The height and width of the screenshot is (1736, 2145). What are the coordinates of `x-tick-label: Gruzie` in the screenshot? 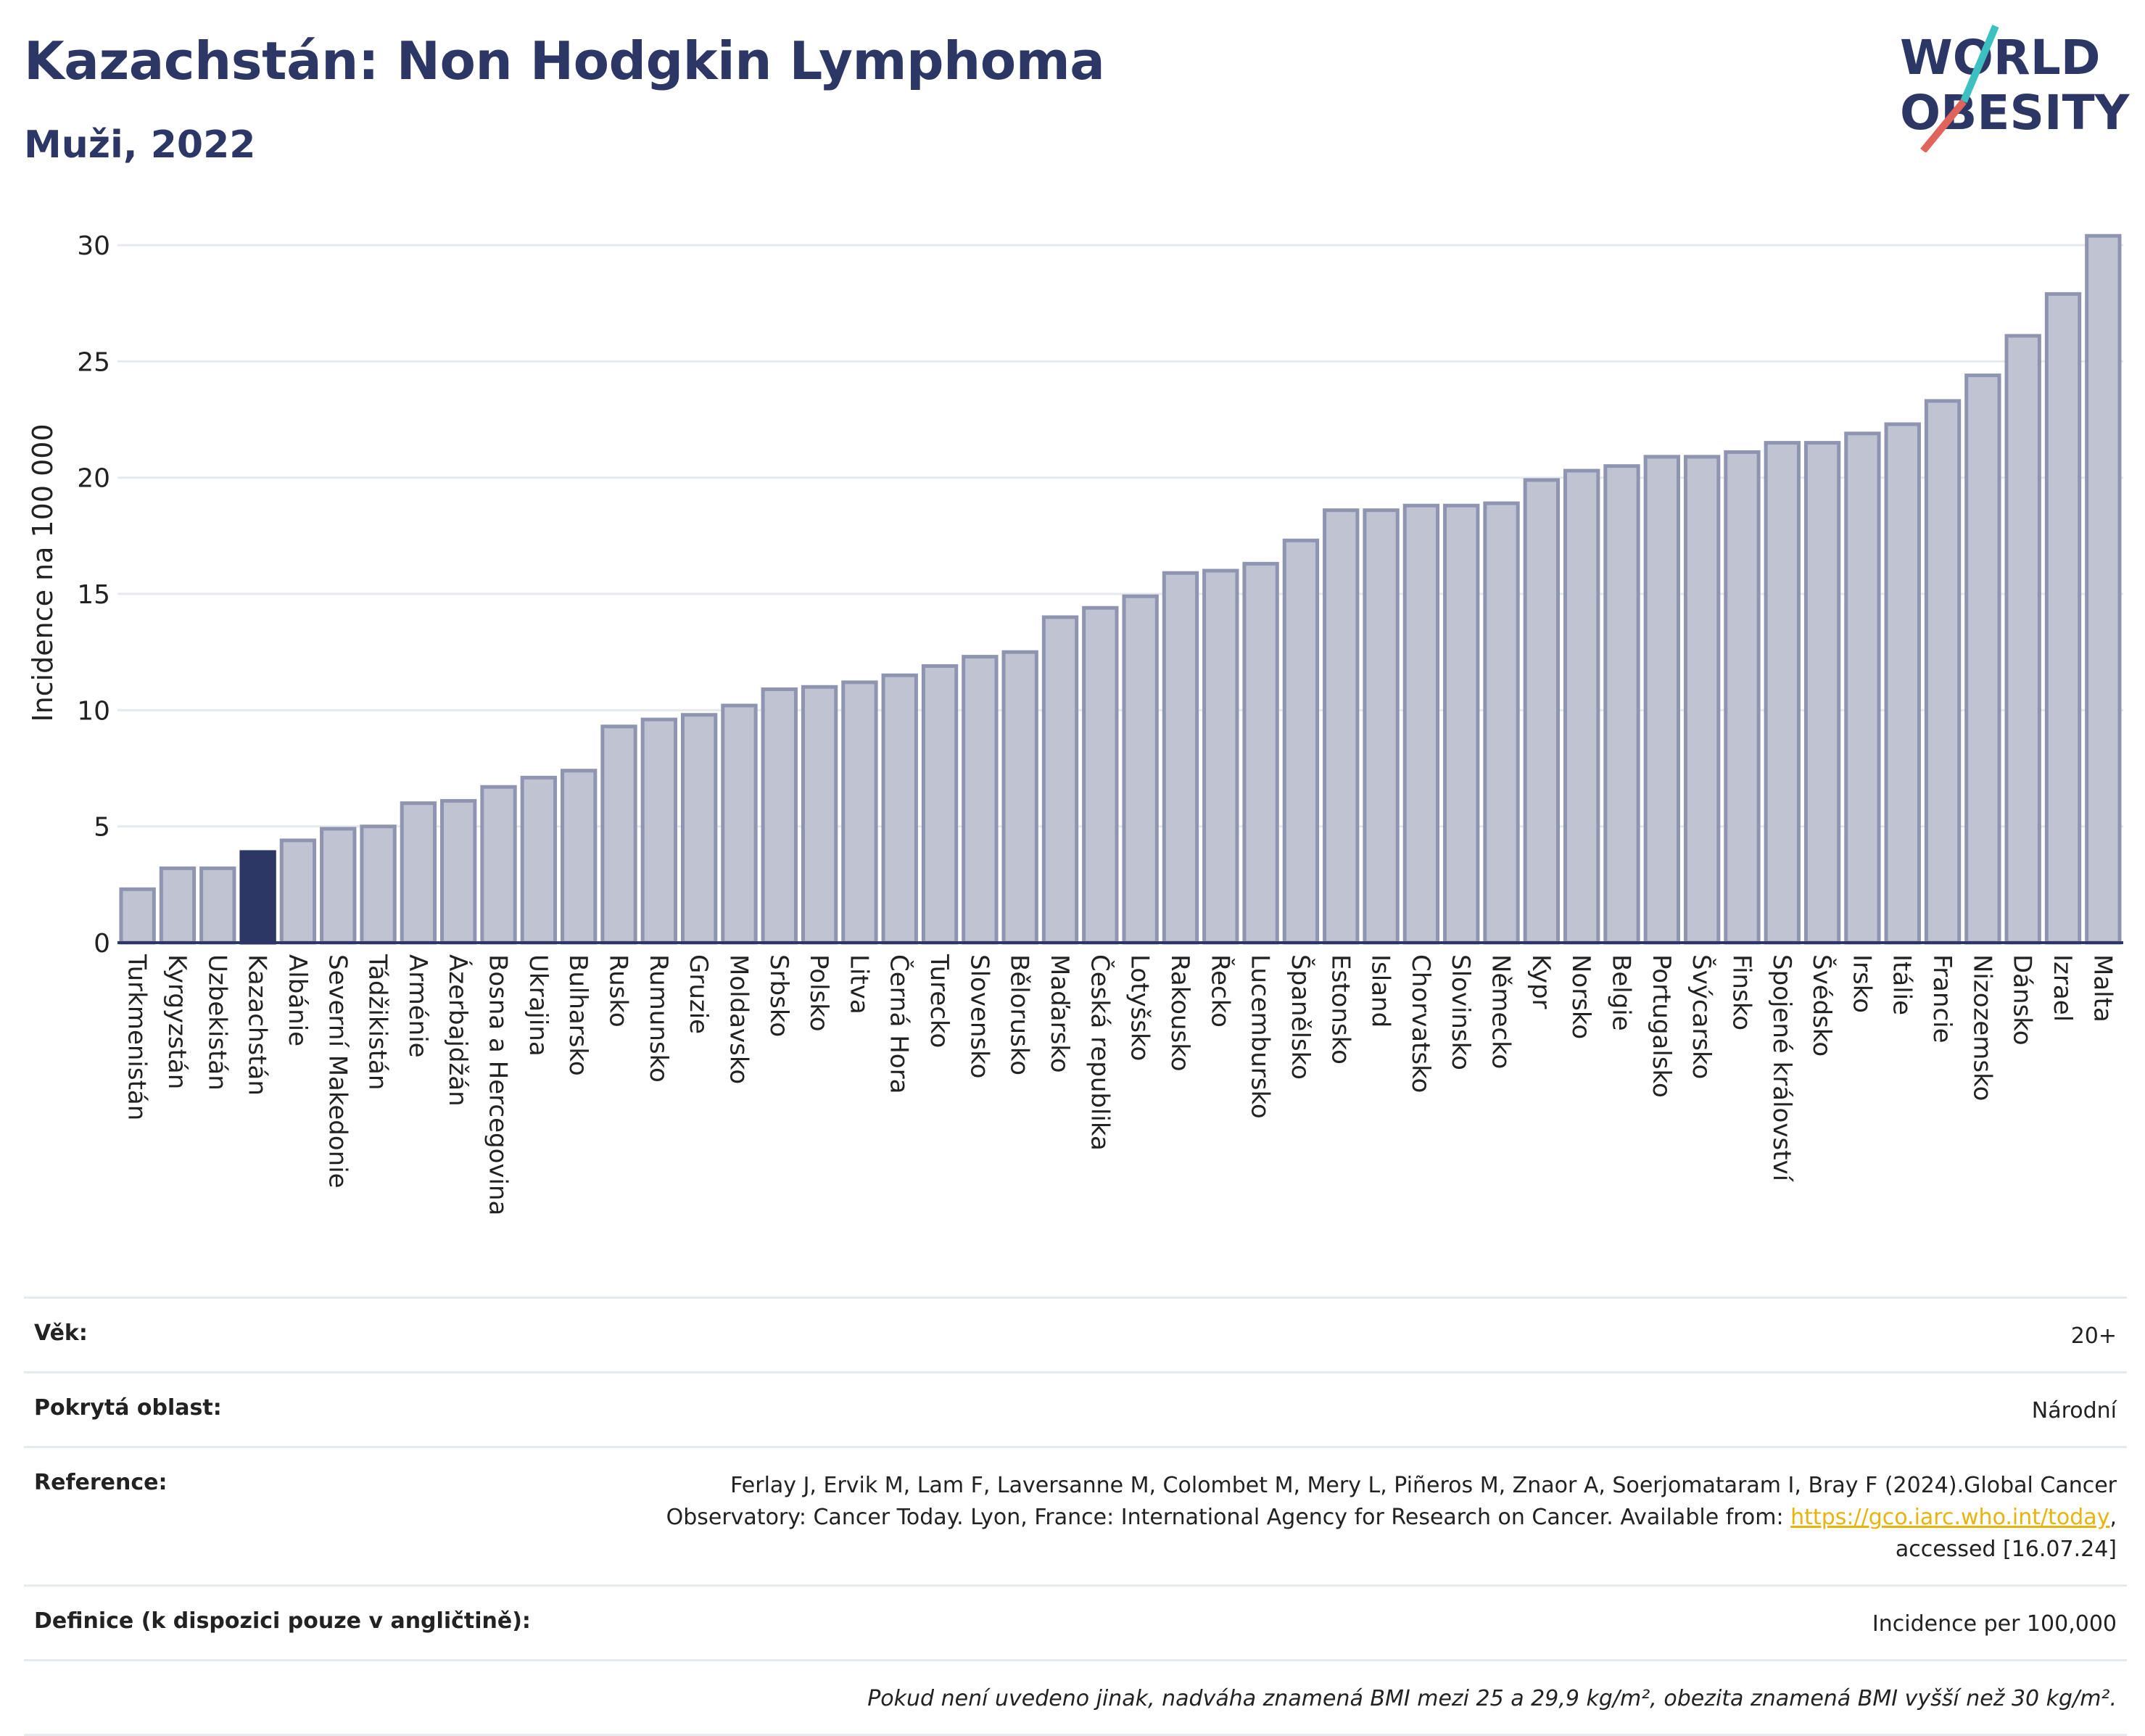 It's located at (699, 994).